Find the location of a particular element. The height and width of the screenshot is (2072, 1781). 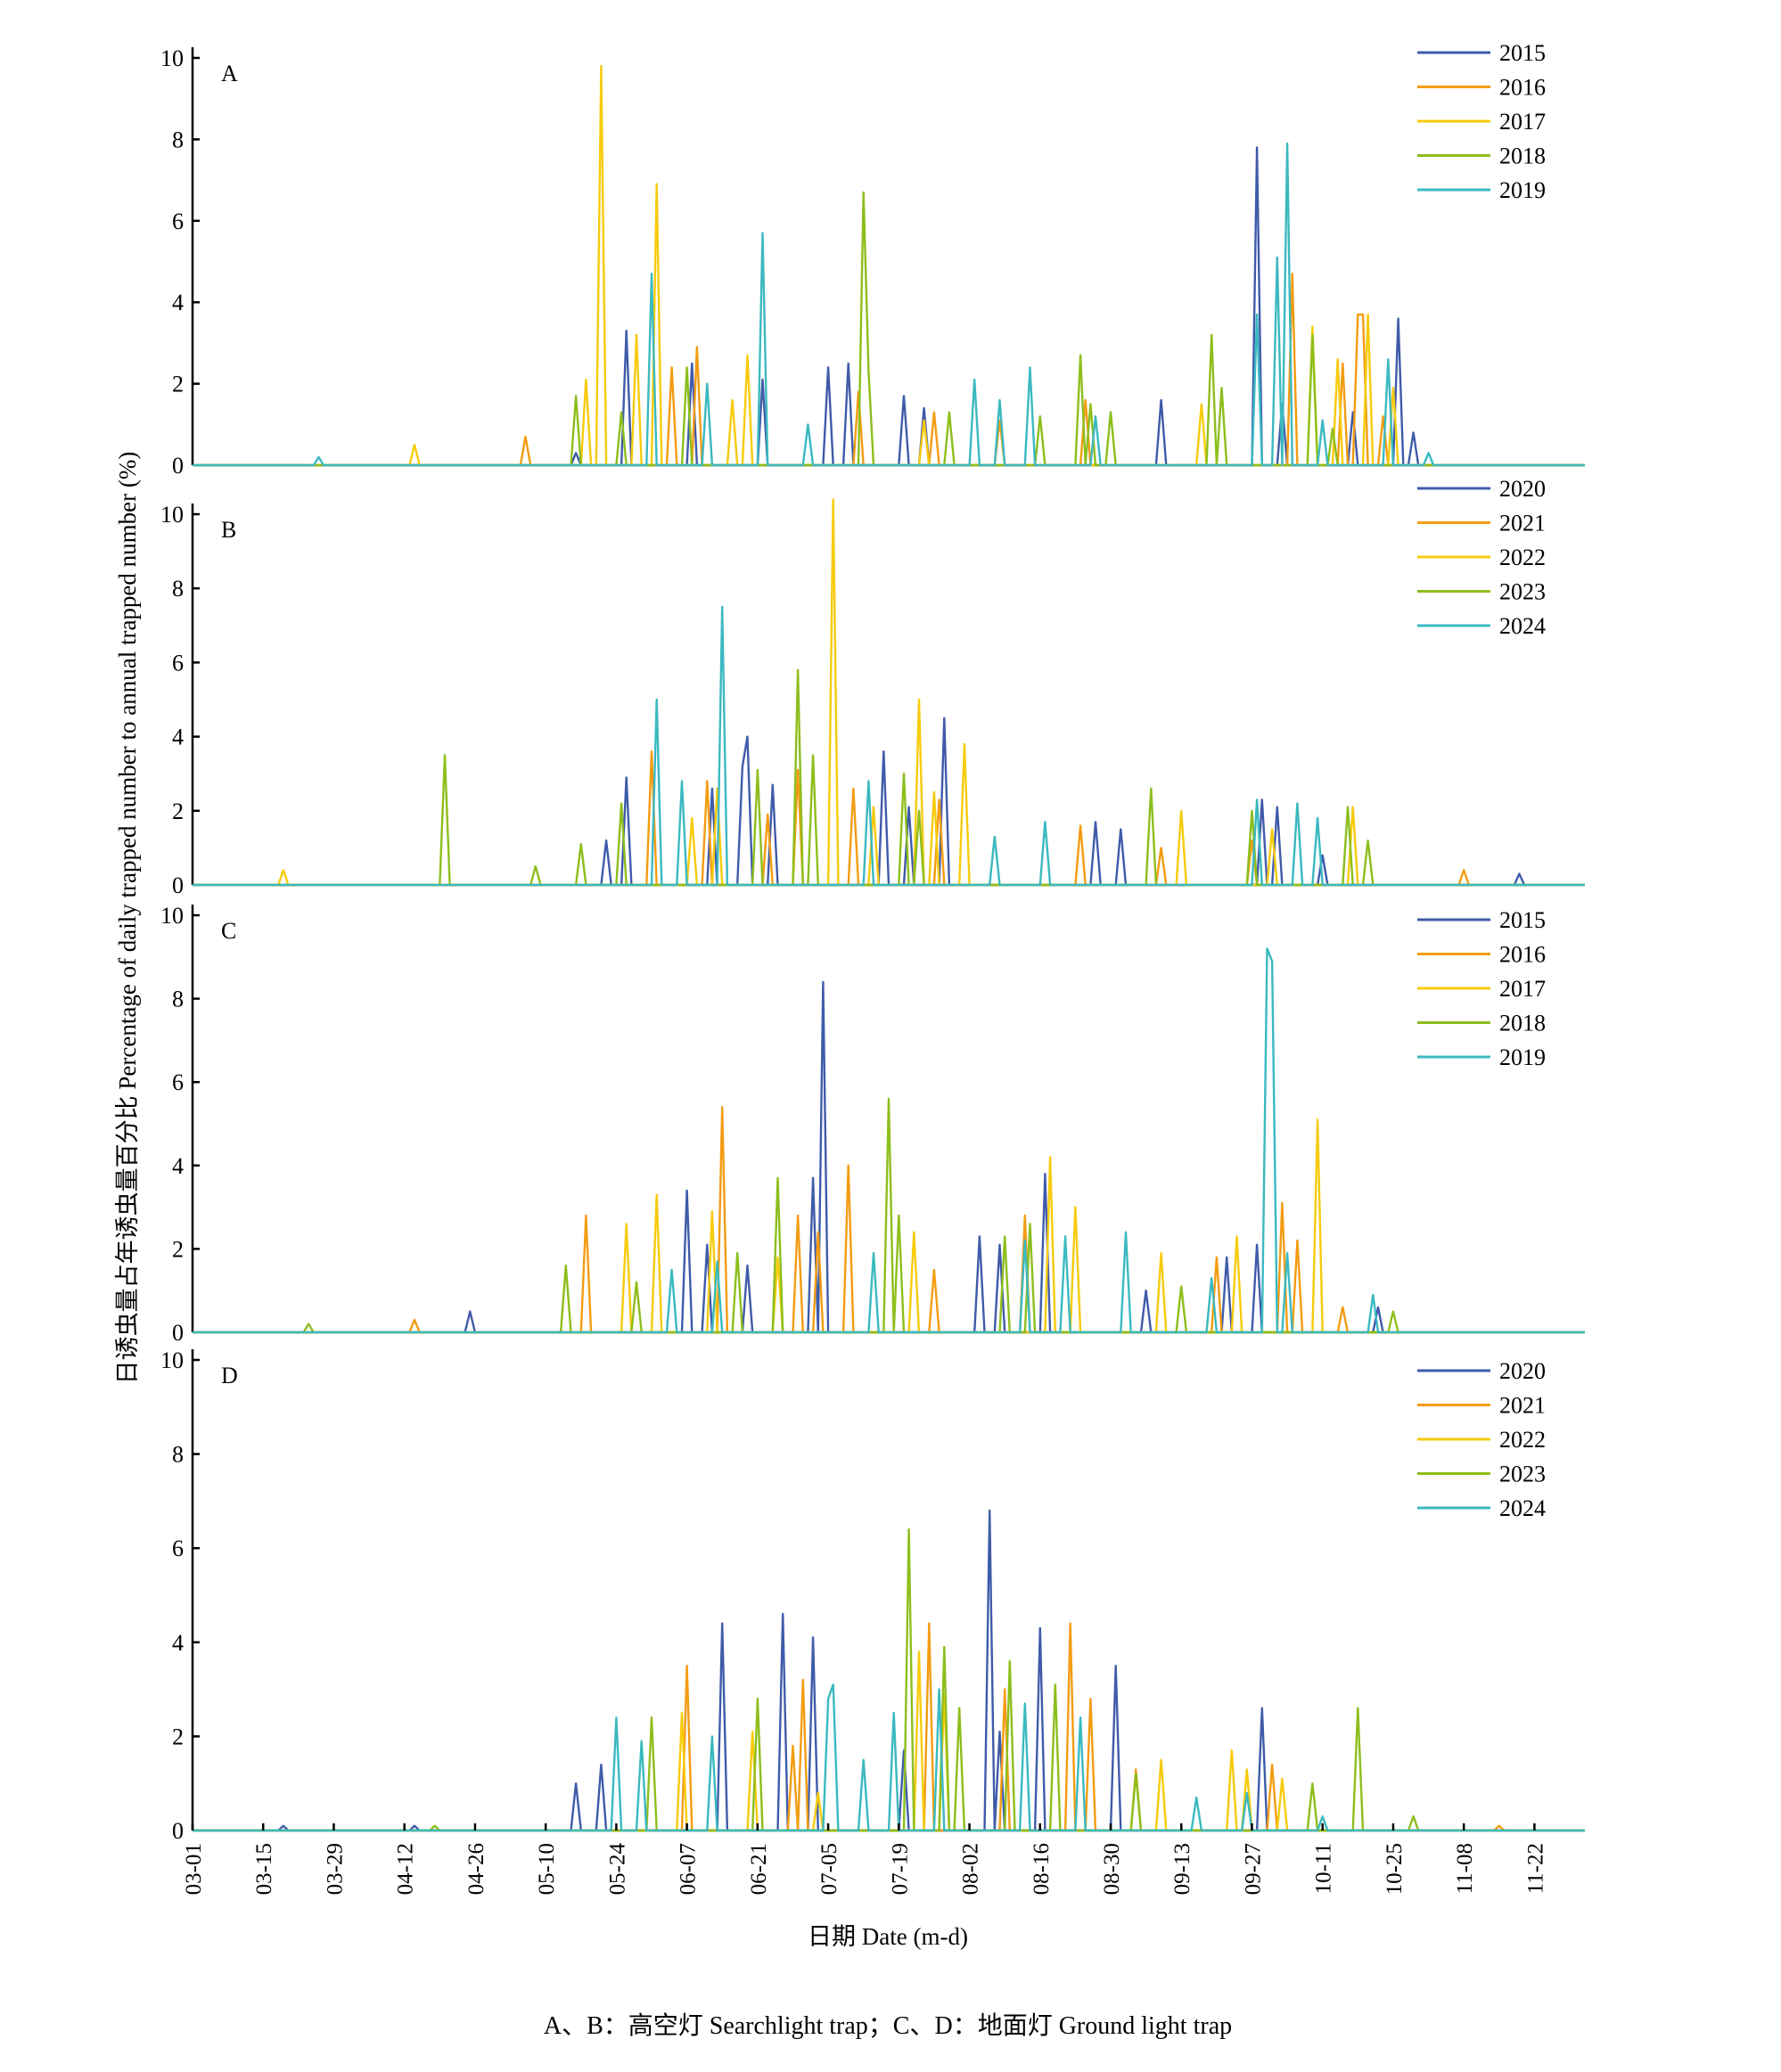

x-tick-label: 09-27 is located at coordinates (1253, 1869).